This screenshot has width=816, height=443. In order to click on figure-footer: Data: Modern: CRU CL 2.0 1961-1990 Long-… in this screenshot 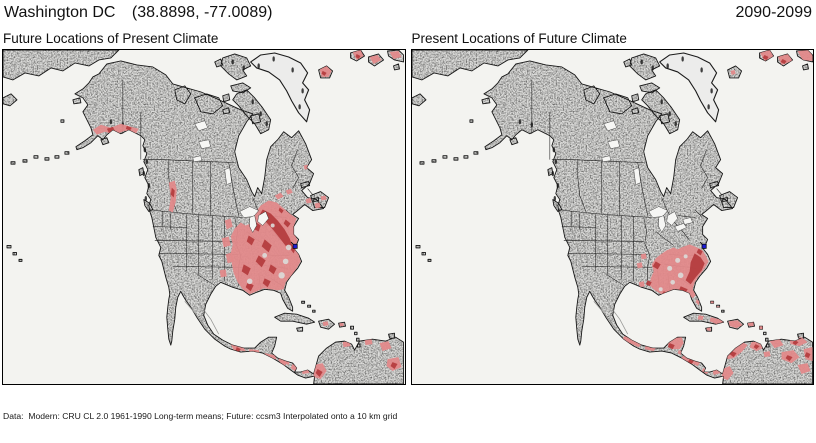, I will do `click(408, 414)`.